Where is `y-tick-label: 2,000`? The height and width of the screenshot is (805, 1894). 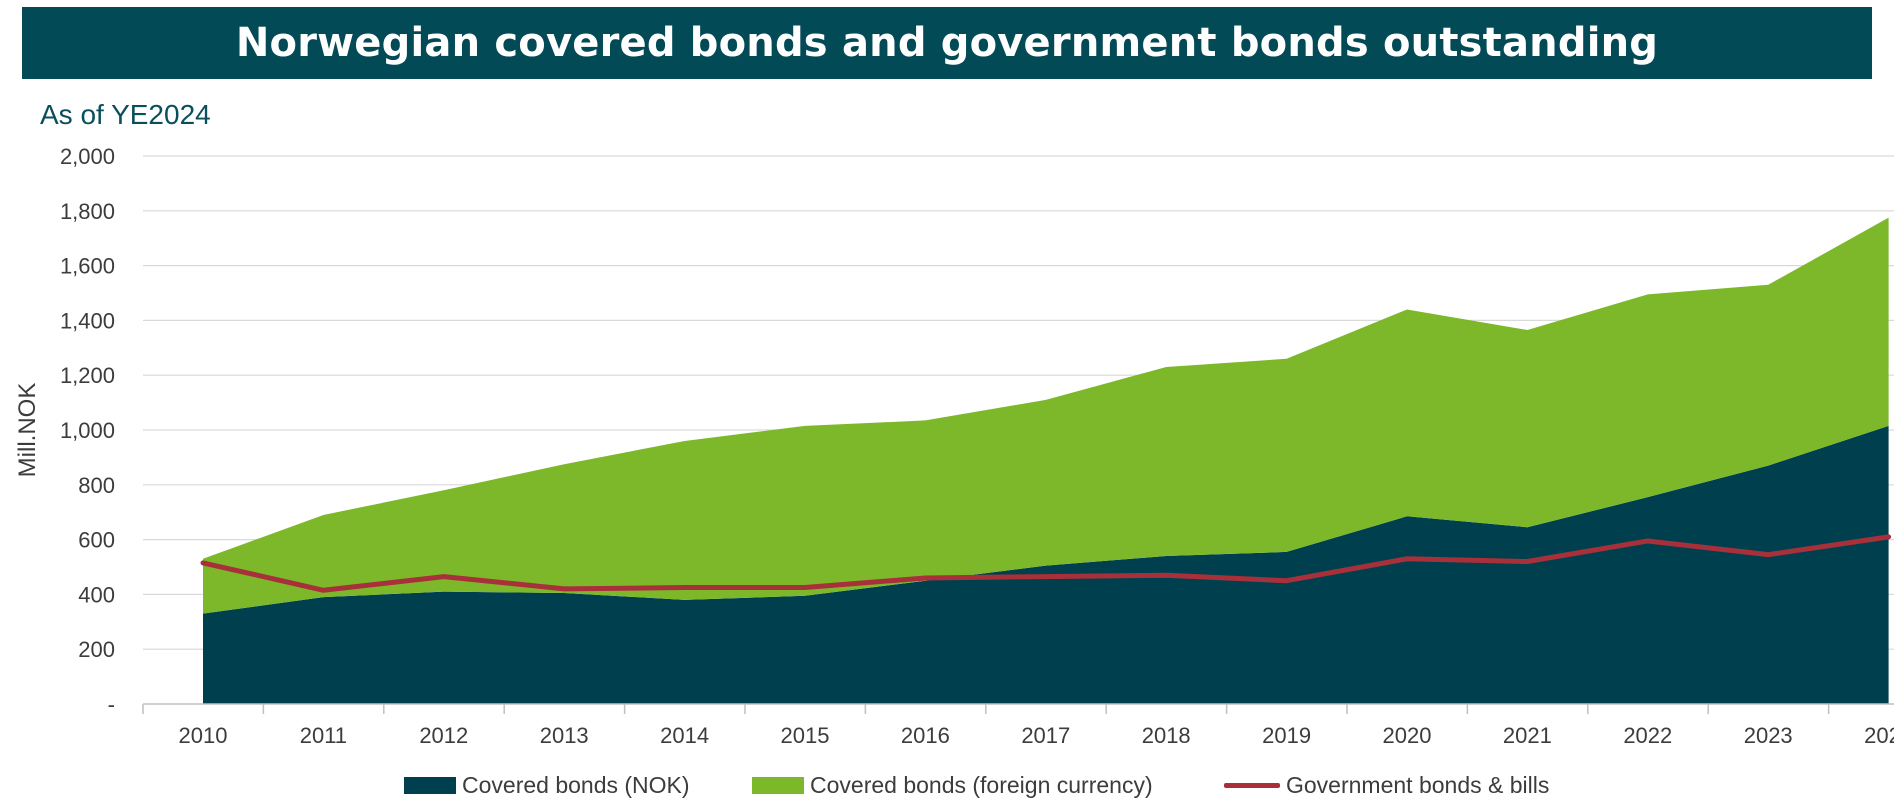 y-tick-label: 2,000 is located at coordinates (87, 156).